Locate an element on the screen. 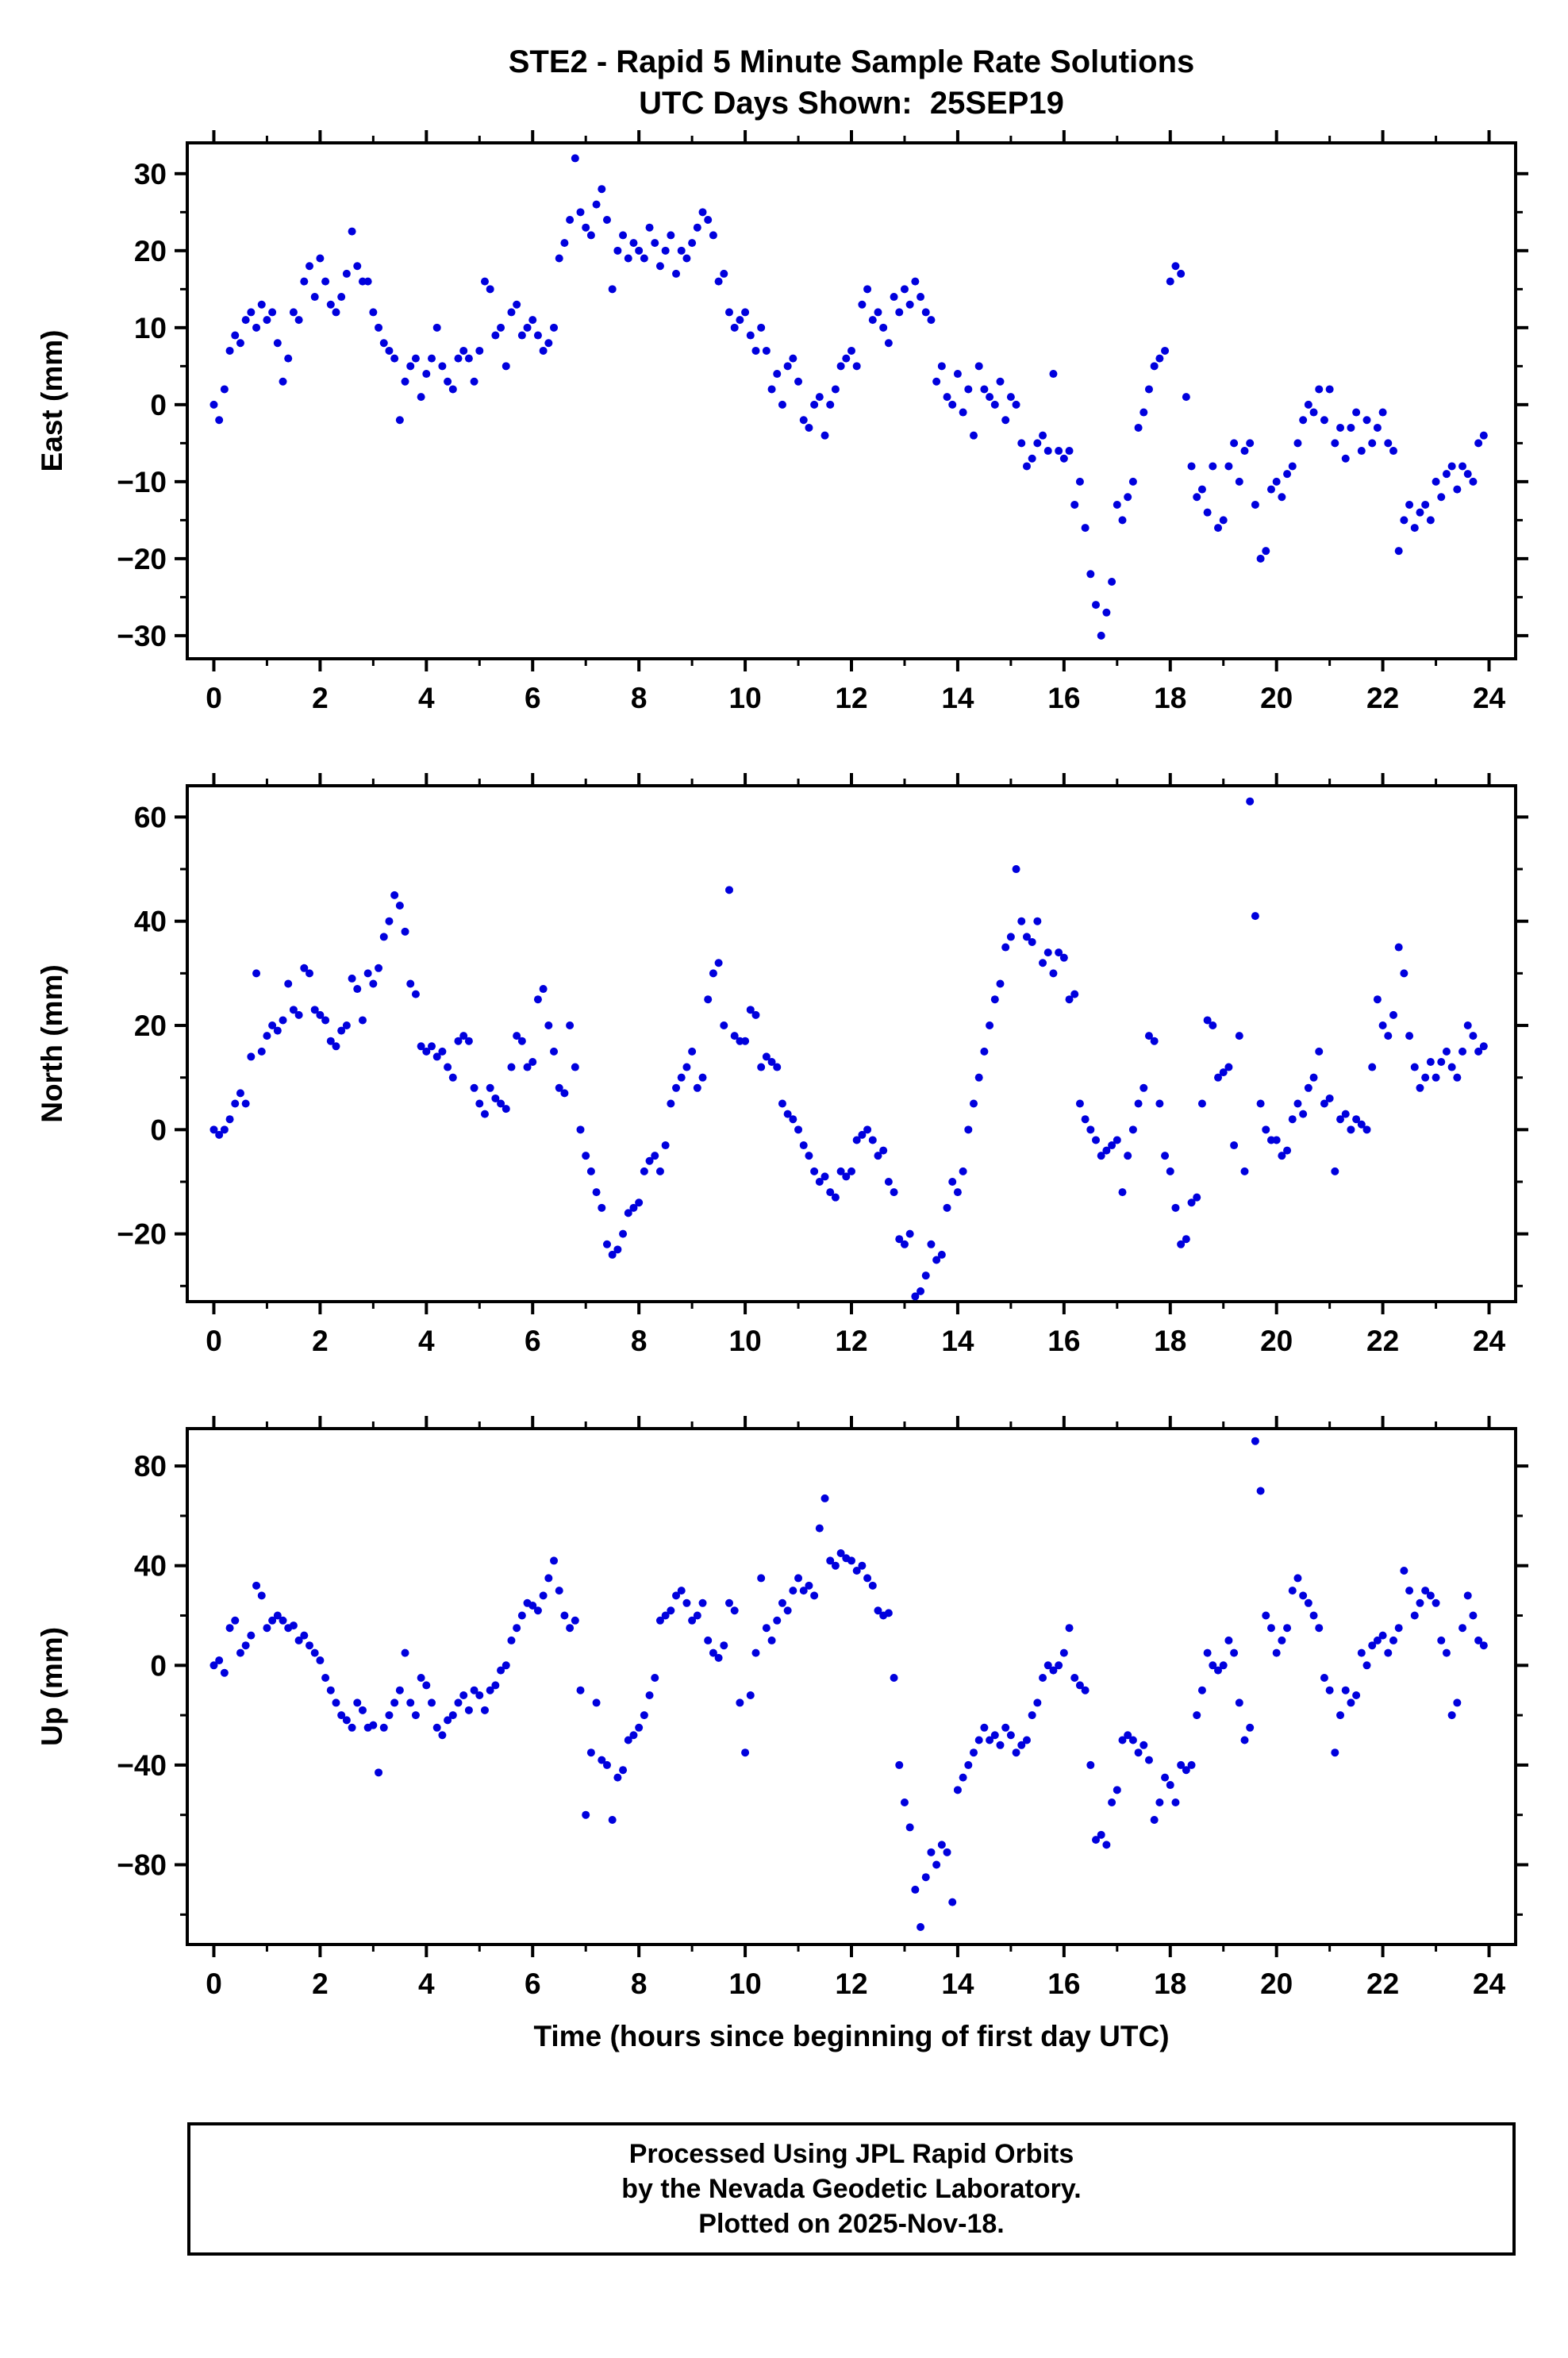 This screenshot has height=2358, width=1568. svg-text: Up (mm) is located at coordinates (52, 1686).